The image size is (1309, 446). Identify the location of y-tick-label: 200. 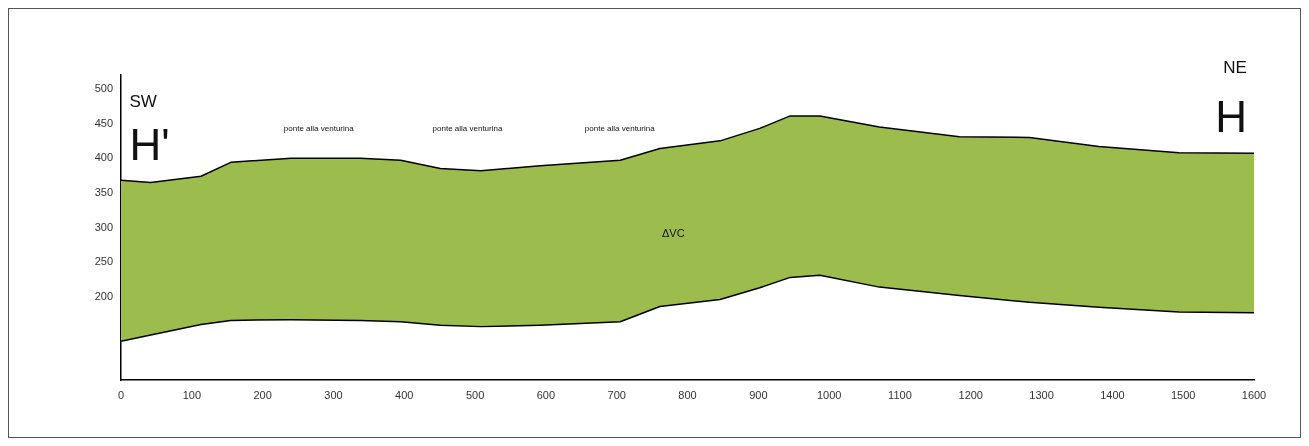
(103, 295).